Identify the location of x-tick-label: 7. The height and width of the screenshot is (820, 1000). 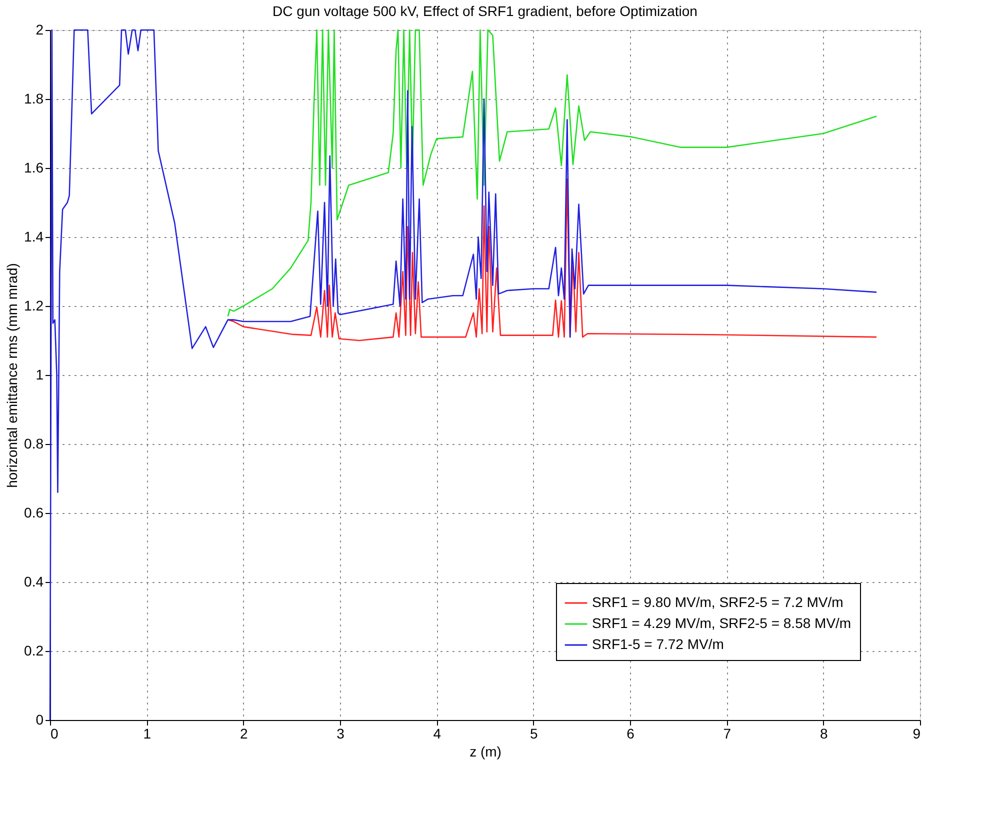
(727, 734).